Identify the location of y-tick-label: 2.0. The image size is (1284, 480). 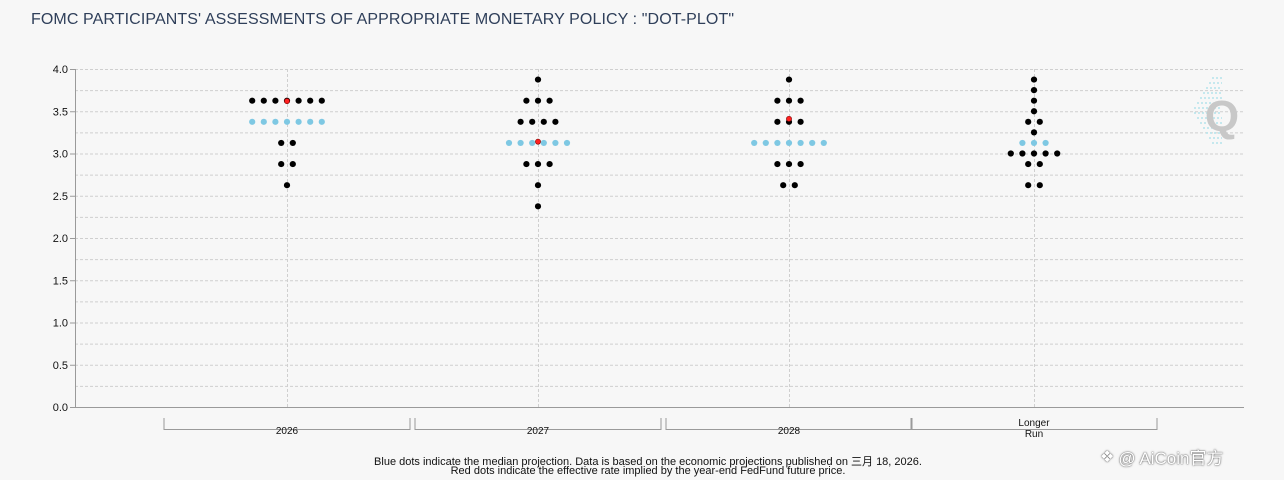
(60, 239).